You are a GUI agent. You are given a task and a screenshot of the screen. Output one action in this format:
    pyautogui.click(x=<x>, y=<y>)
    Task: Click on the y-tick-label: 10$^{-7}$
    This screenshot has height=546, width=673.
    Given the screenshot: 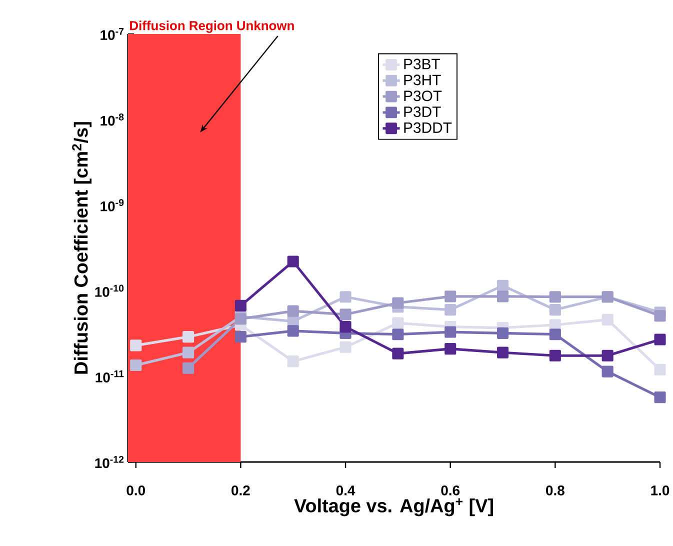 What is the action you would take?
    pyautogui.click(x=112, y=34)
    